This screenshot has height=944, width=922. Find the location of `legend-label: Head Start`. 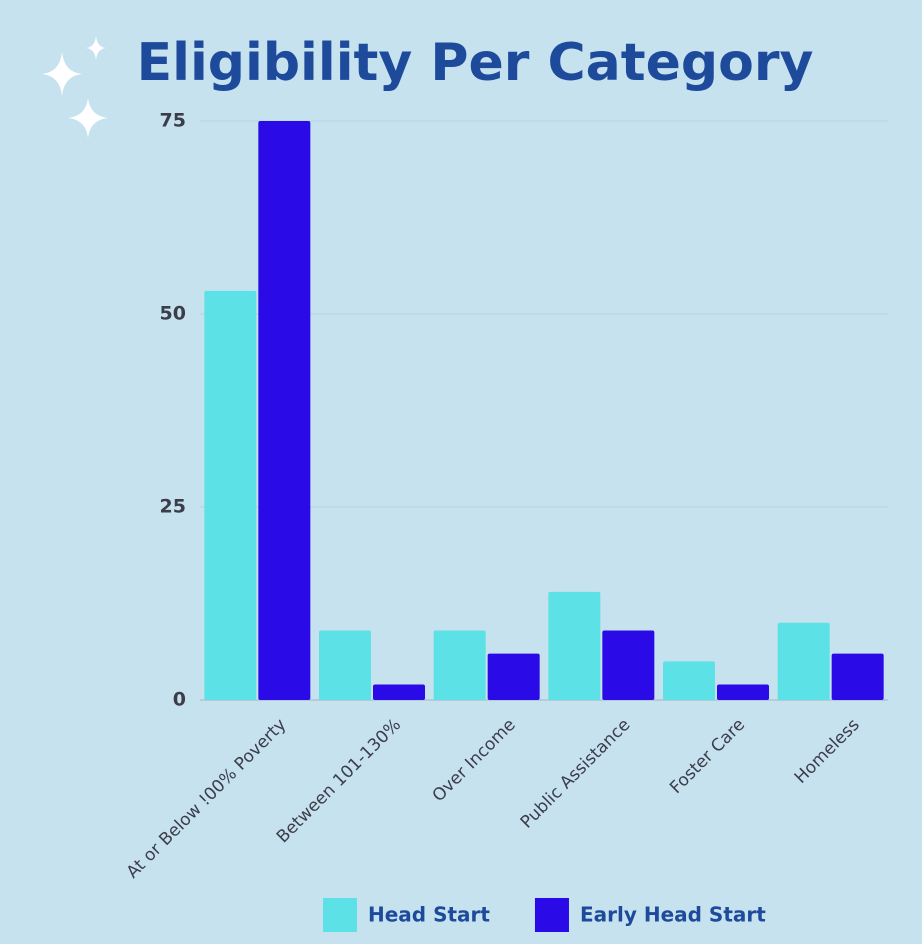

legend-label: Head Start is located at coordinates (429, 915).